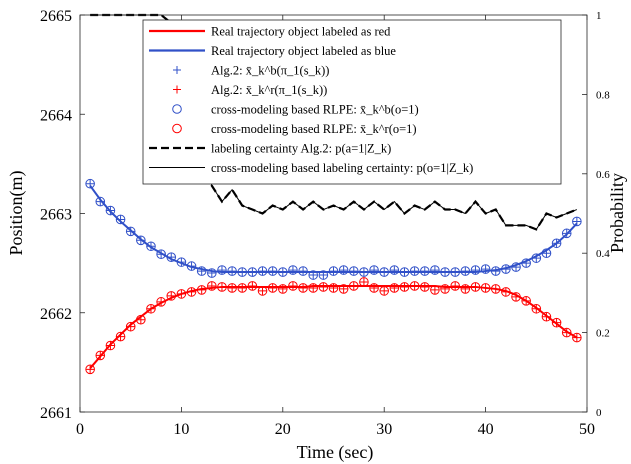  What do you see at coordinates (617, 213) in the screenshot?
I see `y-axis-right-label: Probability` at bounding box center [617, 213].